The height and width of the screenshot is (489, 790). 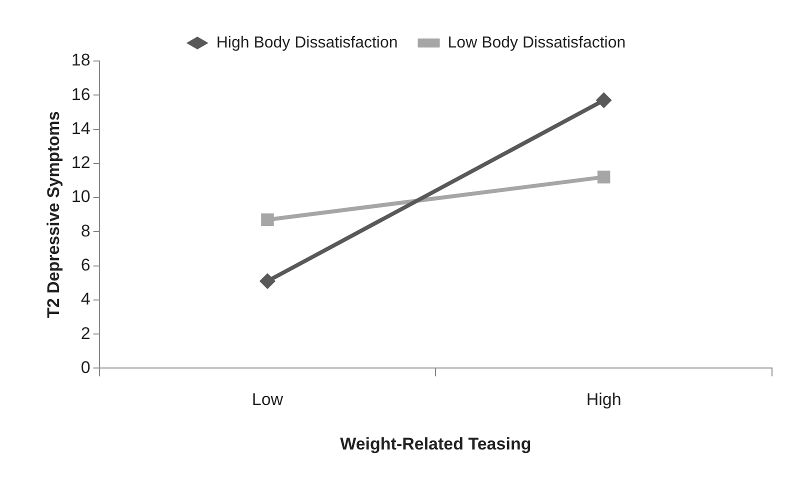 What do you see at coordinates (85, 333) in the screenshot?
I see `y-tick-label: 2` at bounding box center [85, 333].